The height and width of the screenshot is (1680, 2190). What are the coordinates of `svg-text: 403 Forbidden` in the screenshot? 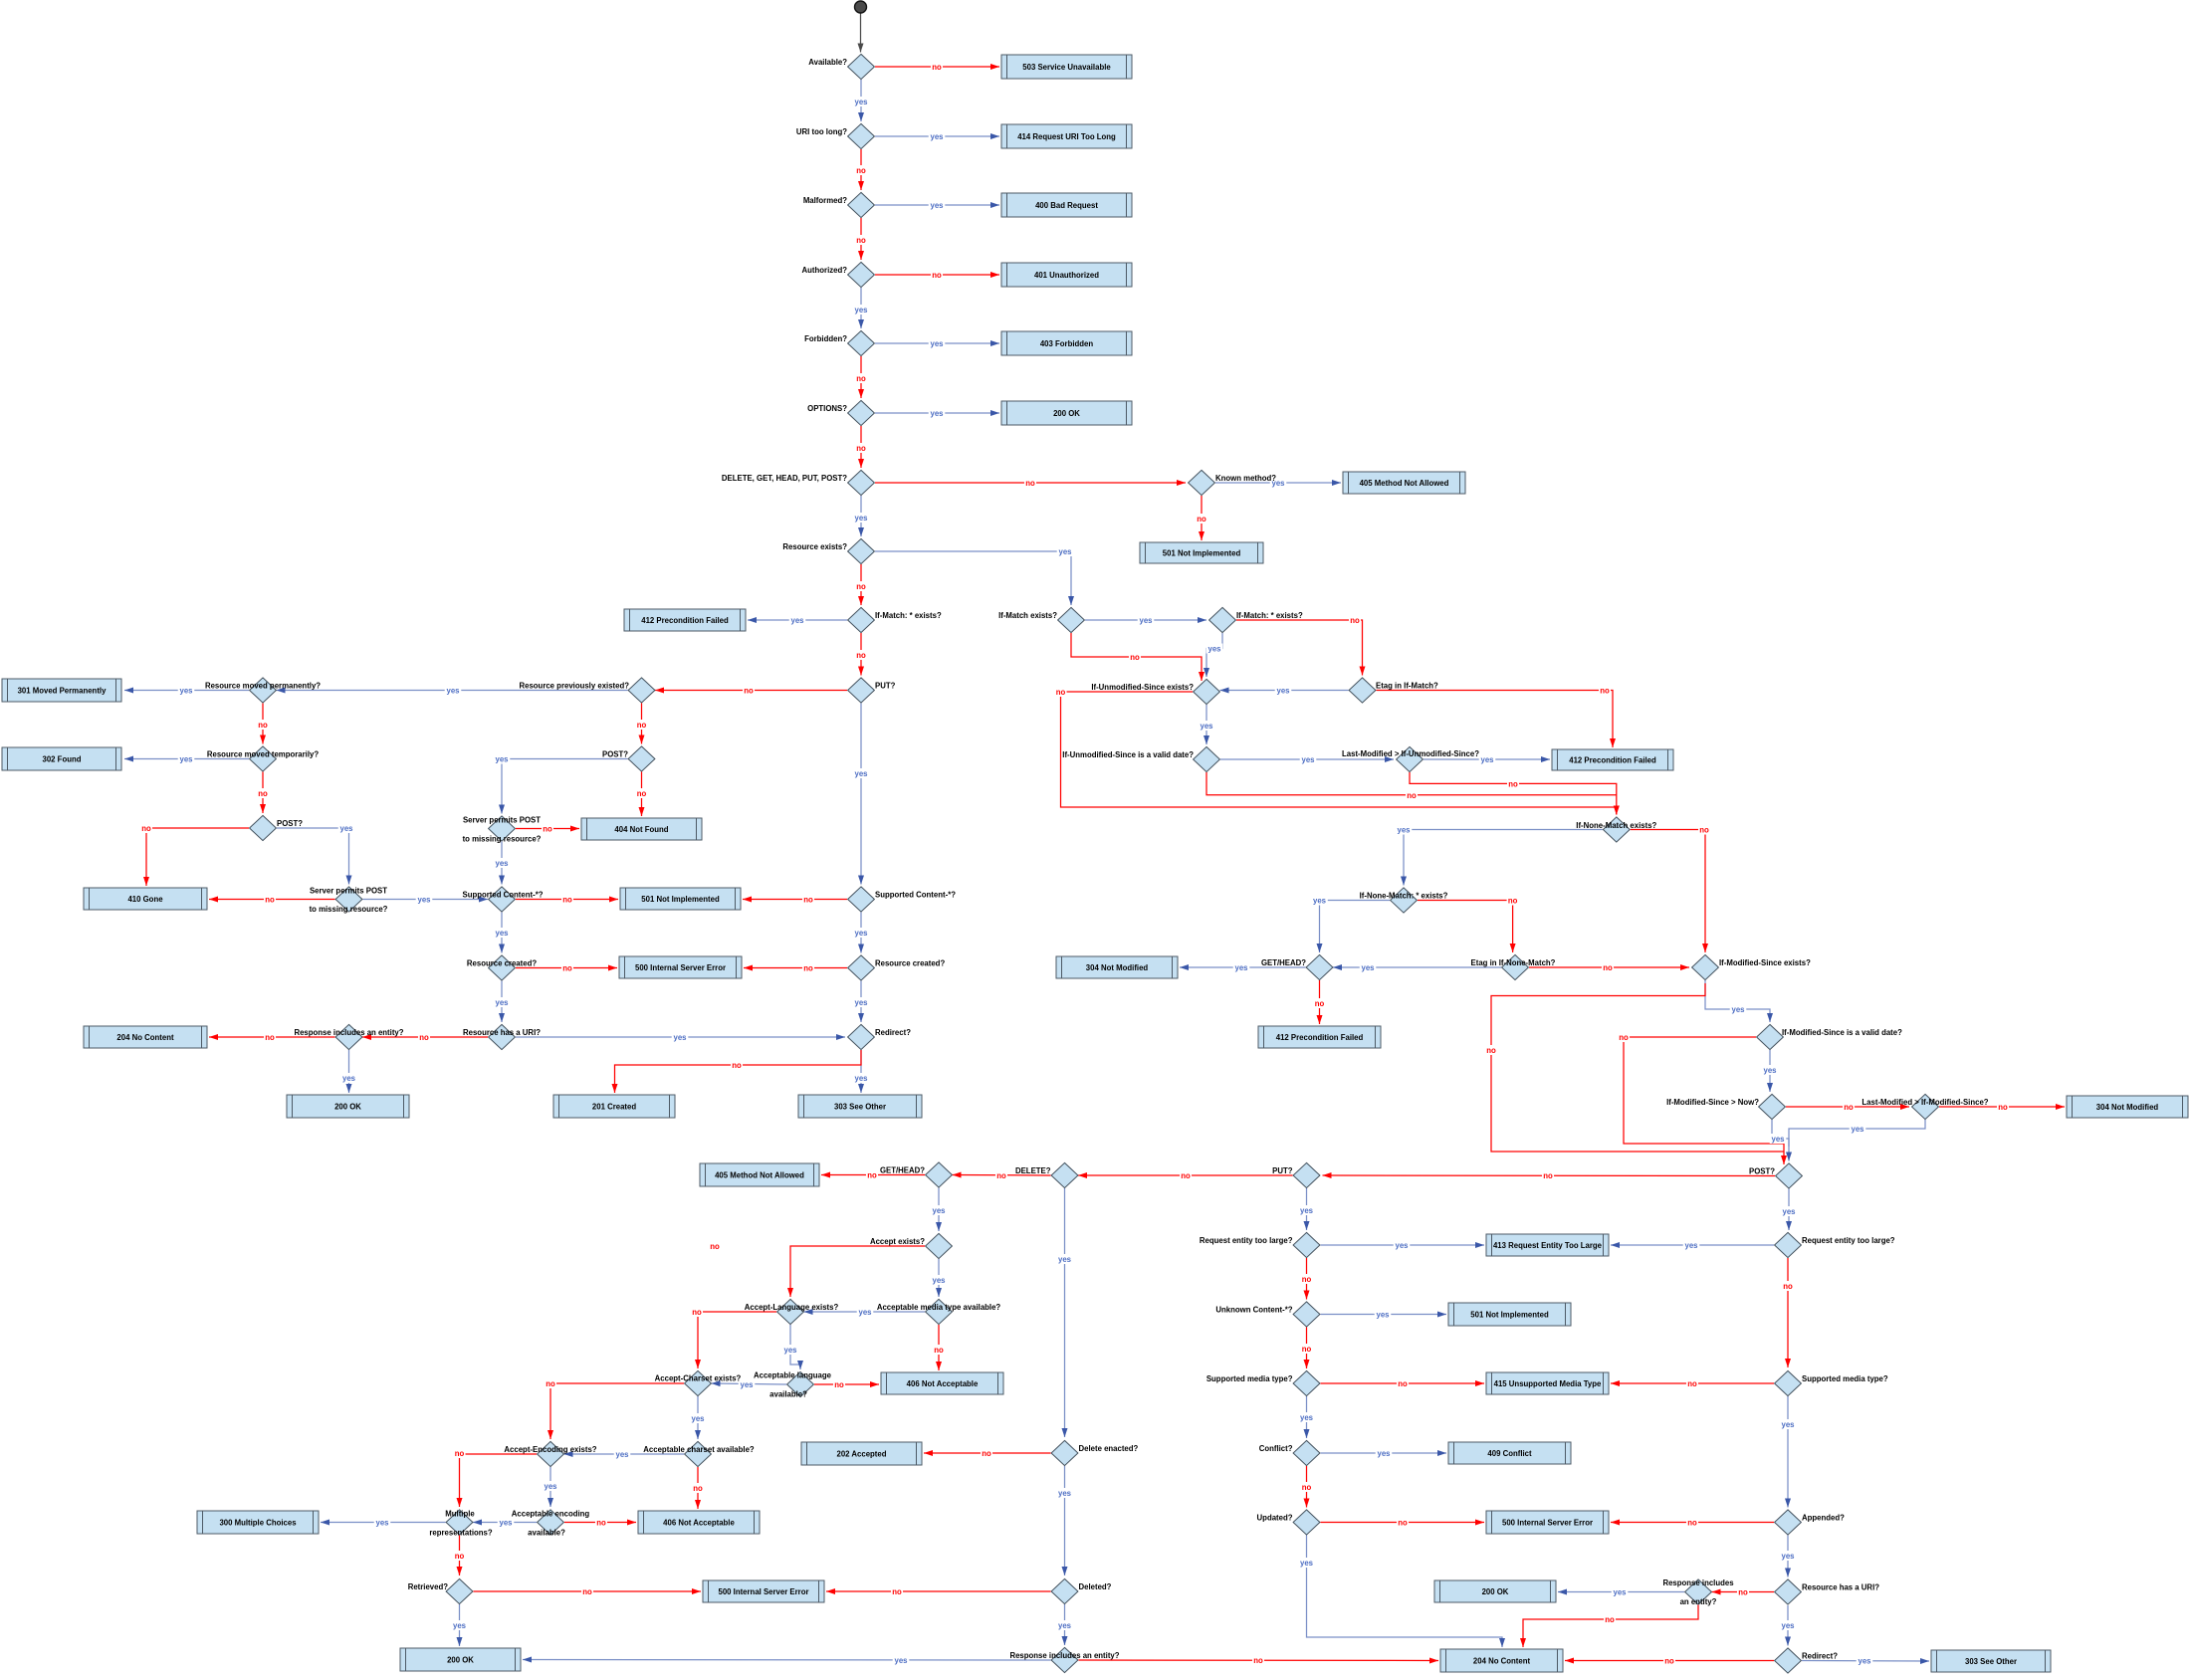 It's located at (1067, 343).